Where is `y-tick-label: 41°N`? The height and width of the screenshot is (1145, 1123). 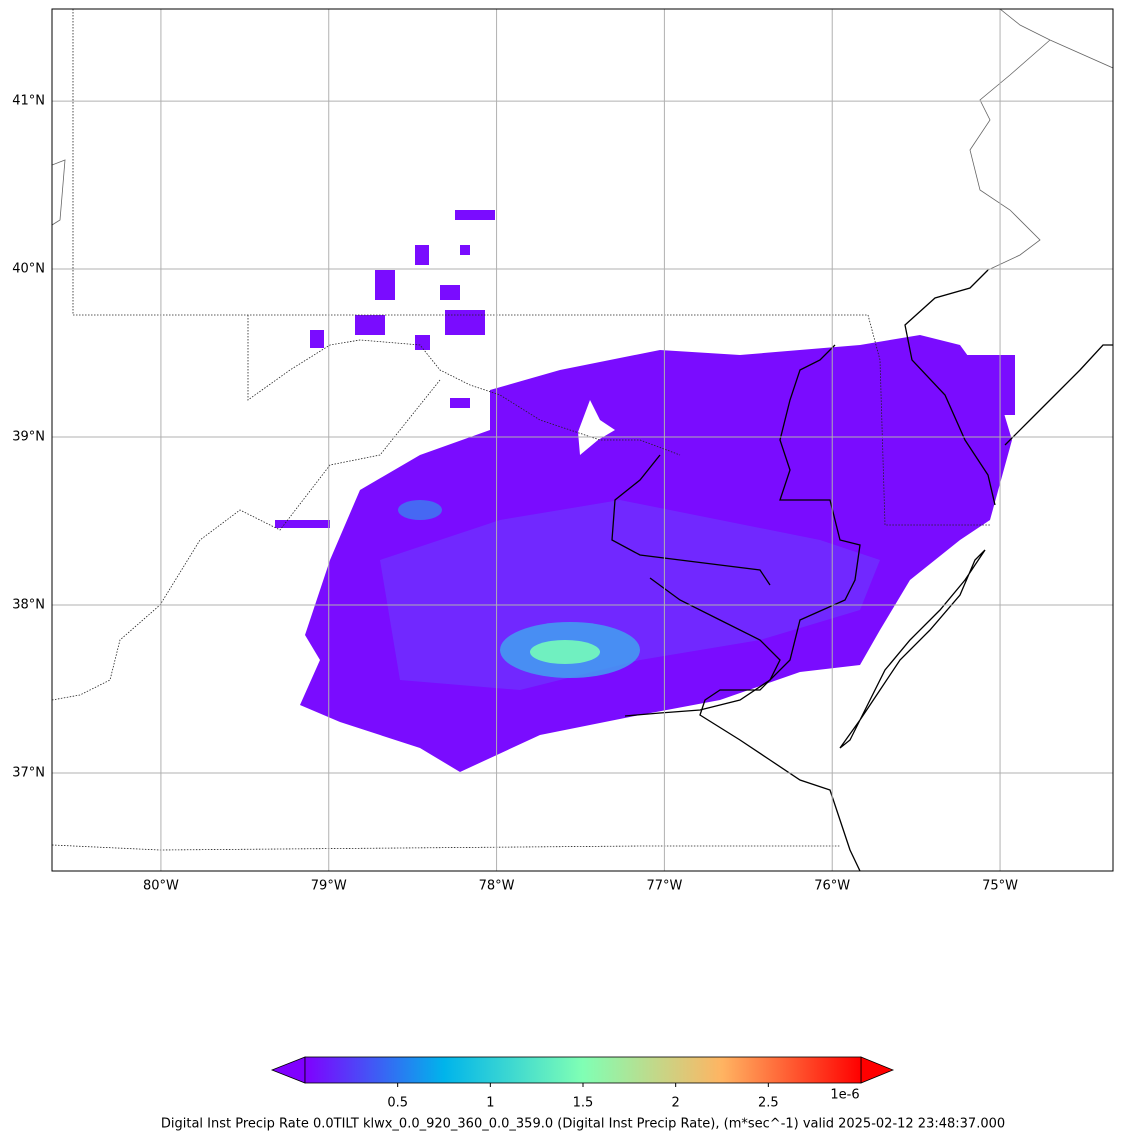
y-tick-label: 41°N is located at coordinates (28, 101).